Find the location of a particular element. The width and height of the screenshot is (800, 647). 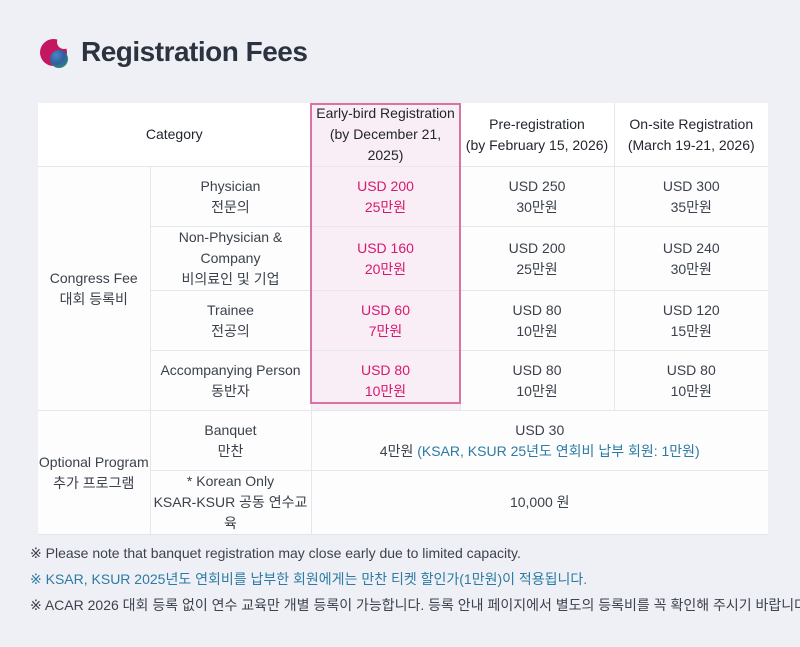

group-cell-congress-fee: Congress Fee 대회 등록비 is located at coordinates (94, 288).